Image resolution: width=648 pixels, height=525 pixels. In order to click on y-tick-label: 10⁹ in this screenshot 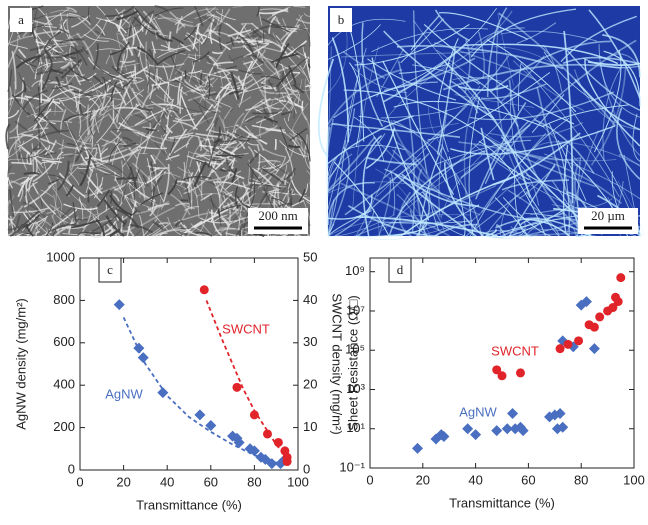, I will do `click(355, 270)`.